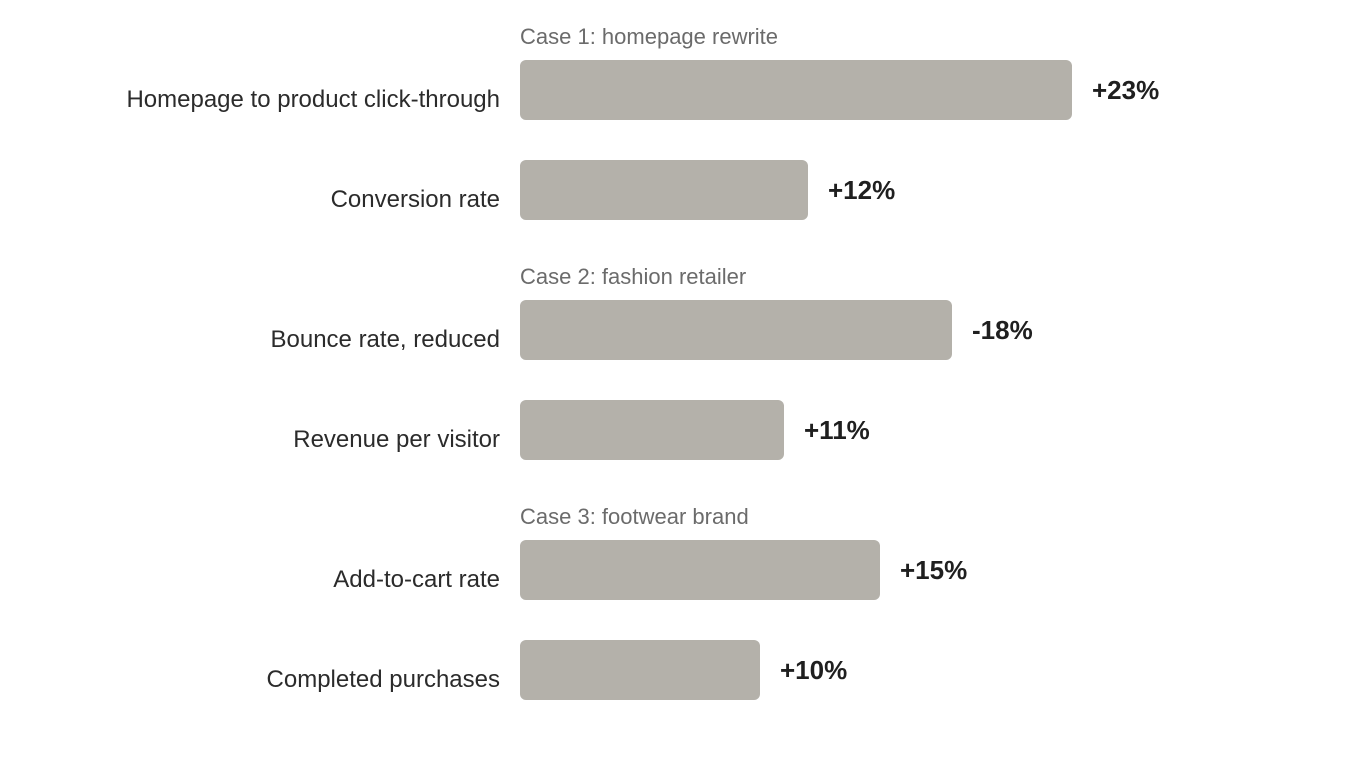 The height and width of the screenshot is (780, 1360). I want to click on case-title: Case 2: fashion retailer, so click(633, 276).